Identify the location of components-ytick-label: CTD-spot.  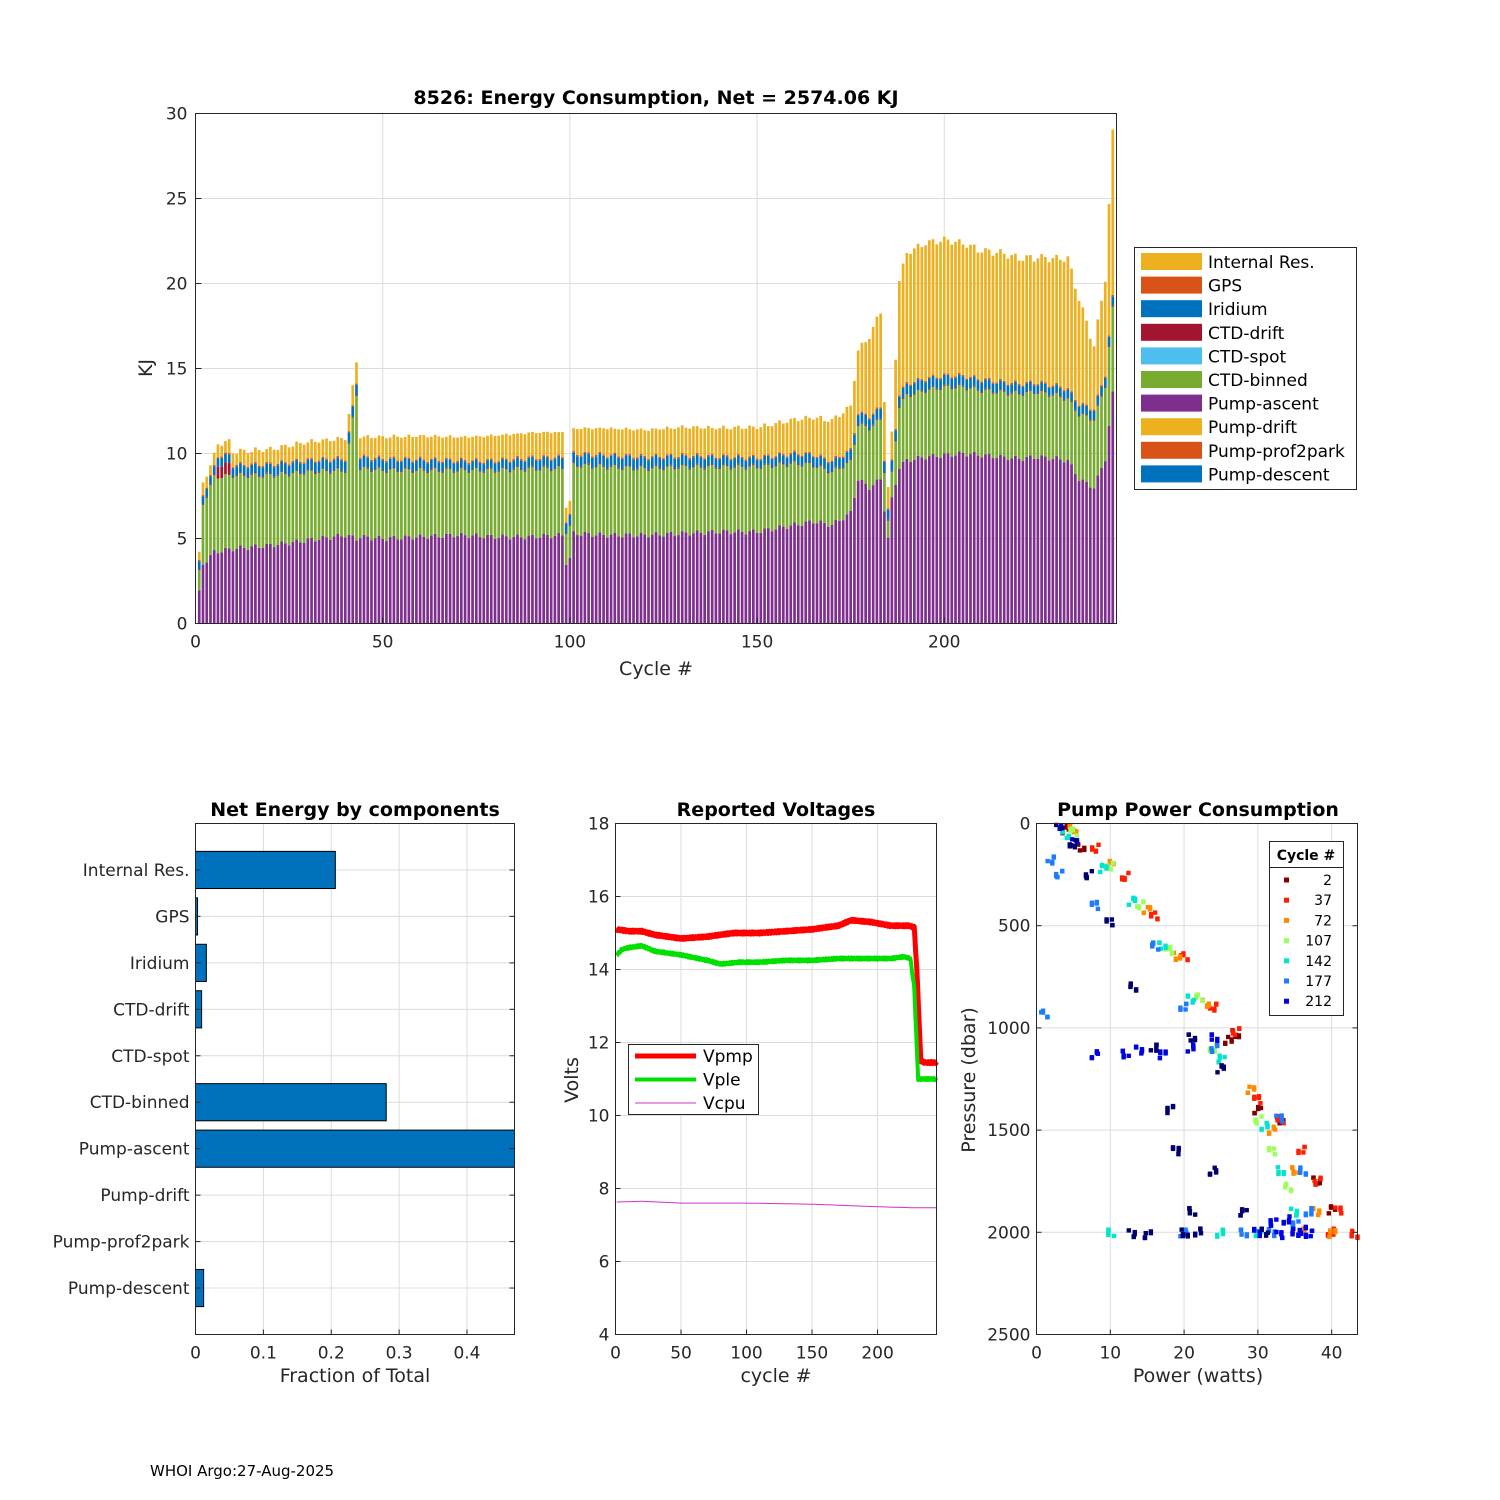
(150, 1057).